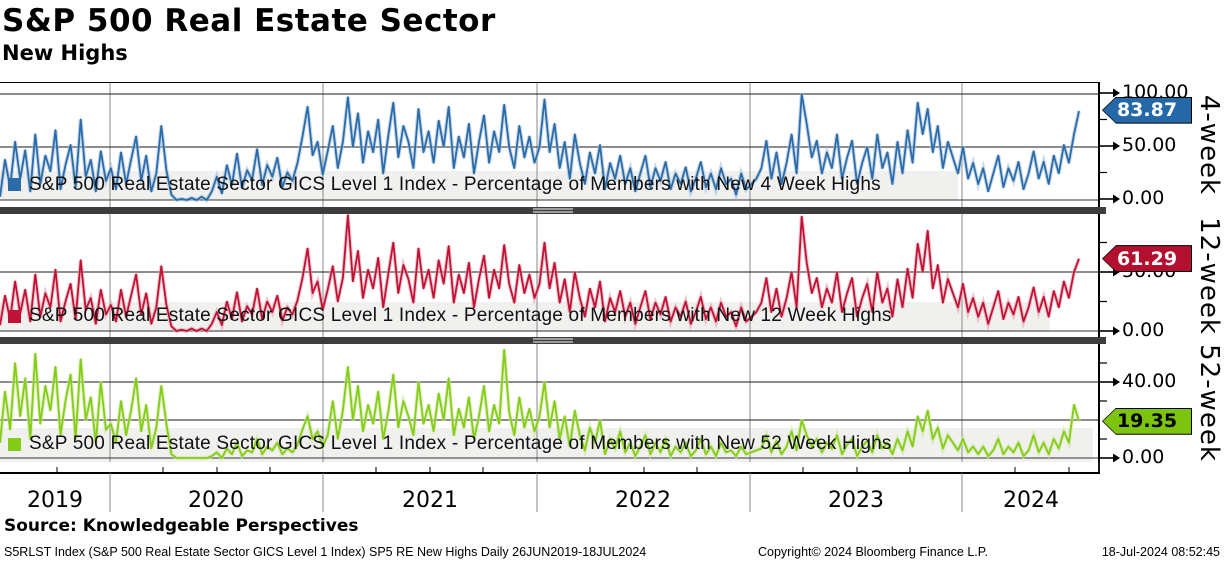  I want to click on last-value-badge: 19.35, so click(1147, 421).